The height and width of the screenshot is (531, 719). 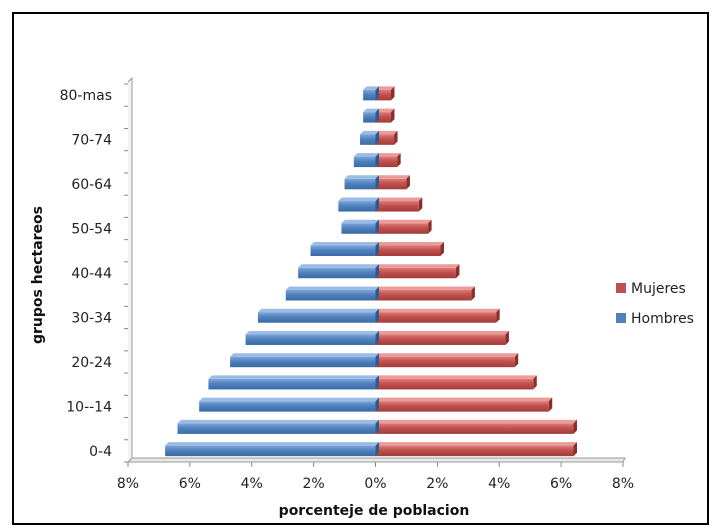 I want to click on legend-label-mujeres: Mujeres, so click(x=658, y=289).